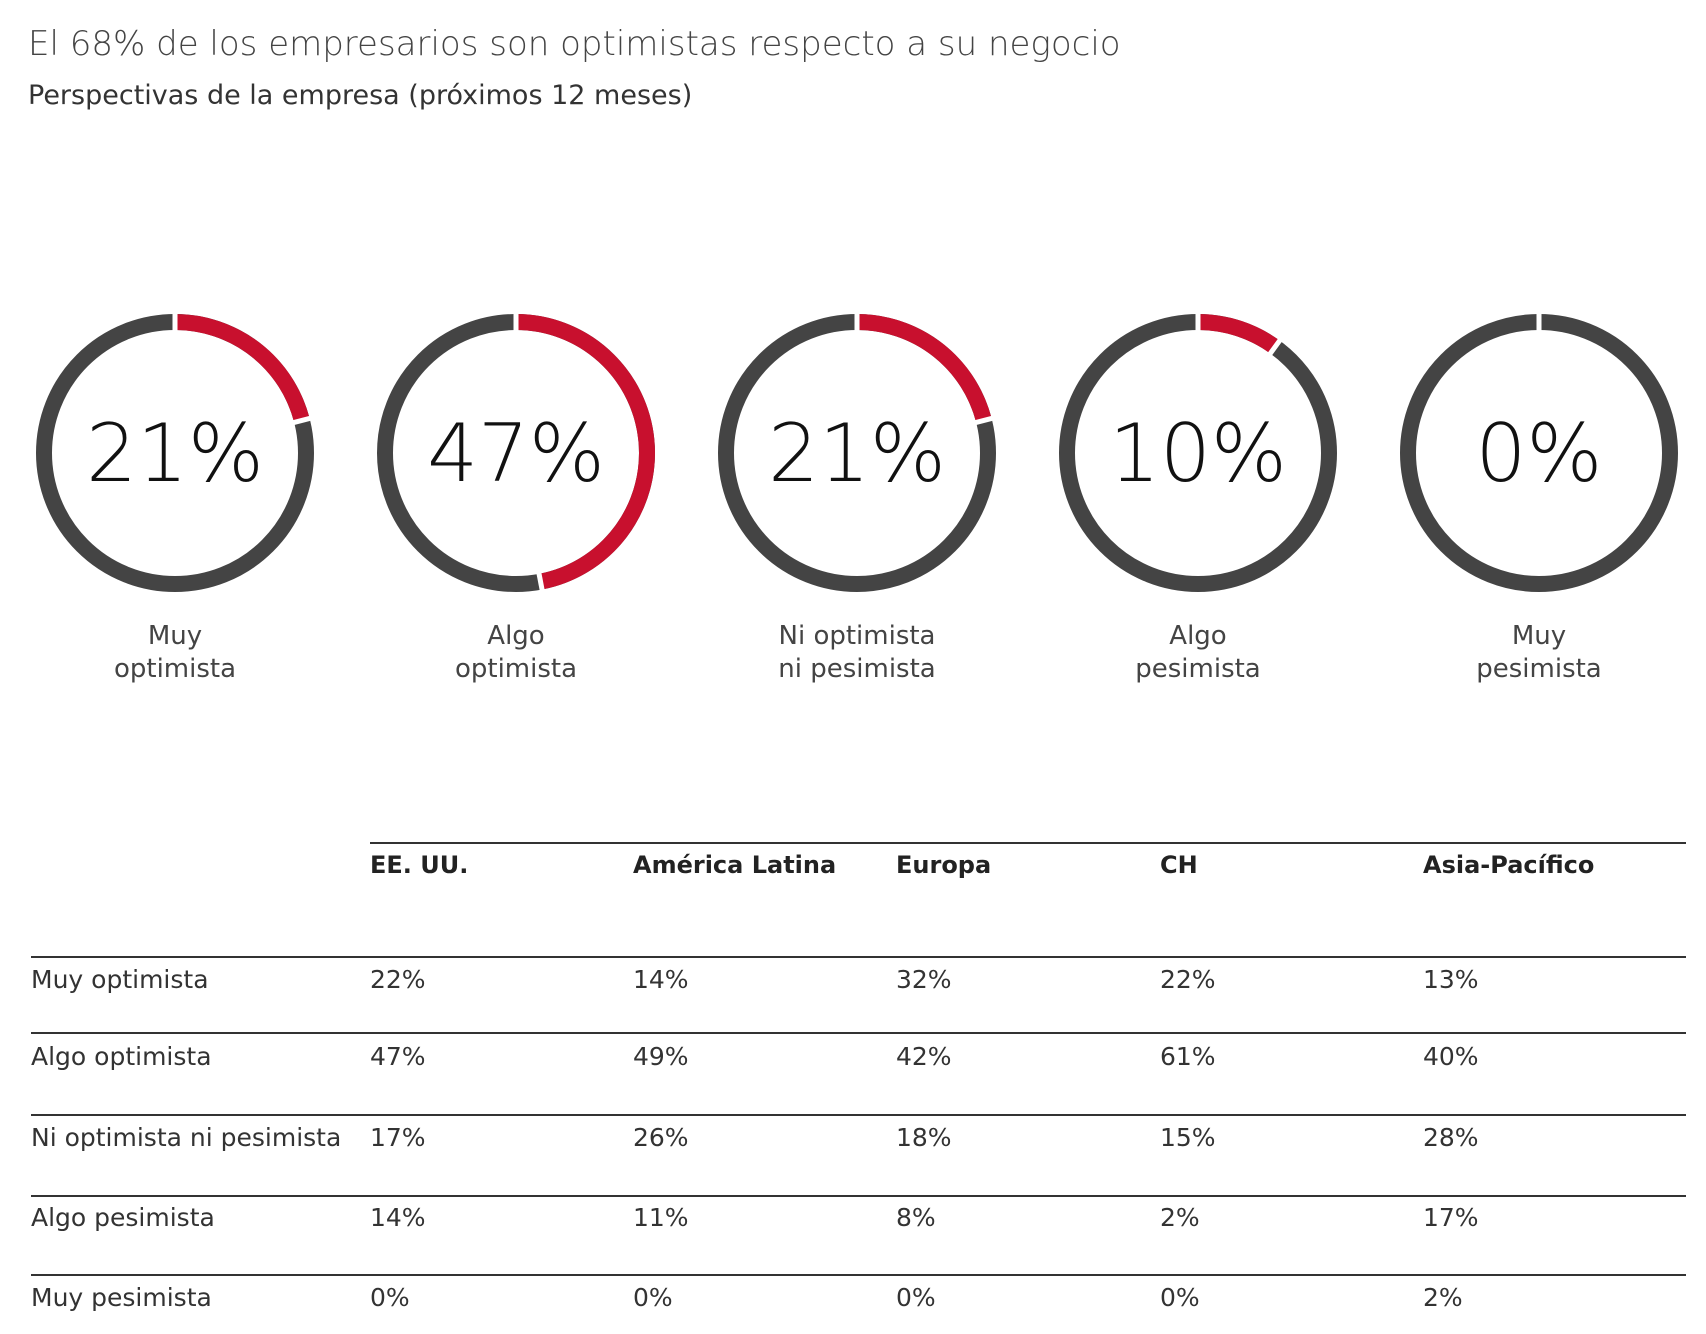 This screenshot has width=1706, height=1334. Describe the element at coordinates (1451, 979) in the screenshot. I see `cell: 13%` at that location.